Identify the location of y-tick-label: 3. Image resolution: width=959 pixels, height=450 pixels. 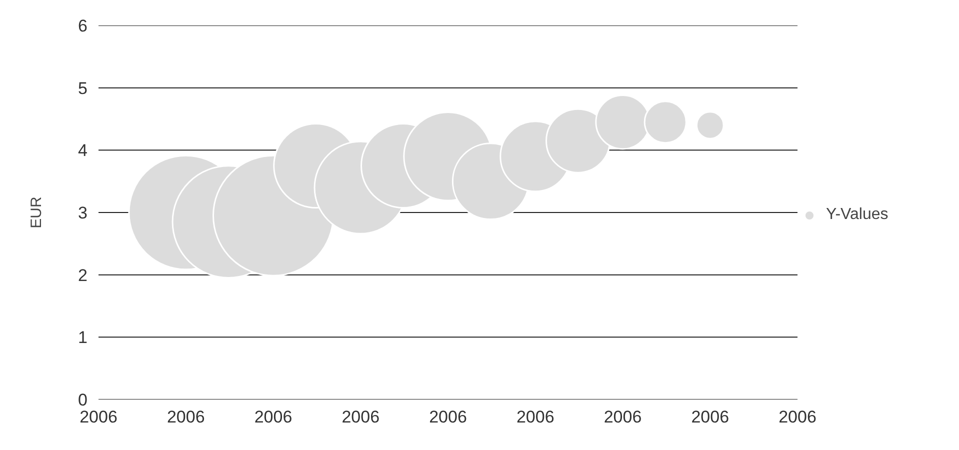
(83, 213).